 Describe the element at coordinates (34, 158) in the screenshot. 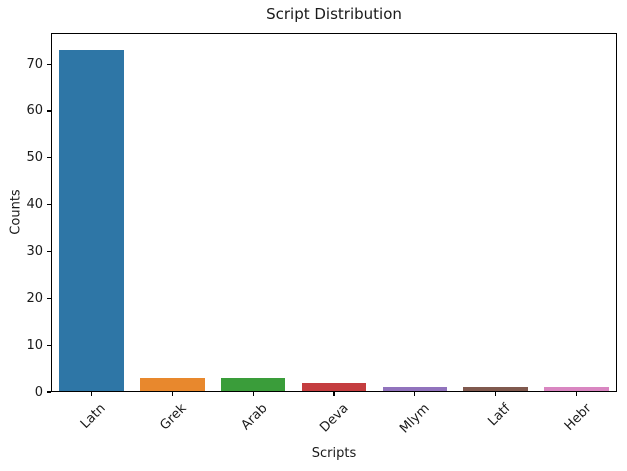

I see `y-tick-label: 50` at that location.